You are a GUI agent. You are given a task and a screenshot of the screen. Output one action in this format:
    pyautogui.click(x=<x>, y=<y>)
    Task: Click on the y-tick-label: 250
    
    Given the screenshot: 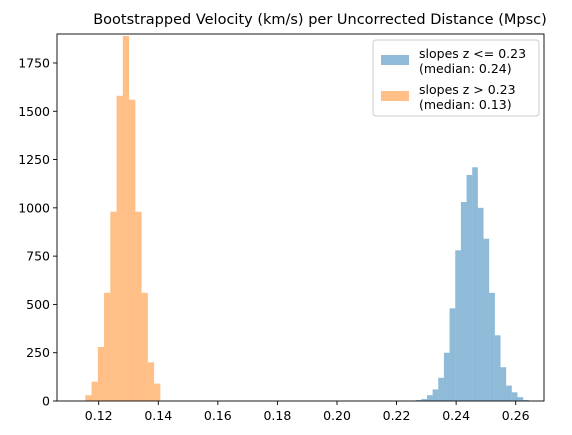 What is the action you would take?
    pyautogui.click(x=38, y=352)
    